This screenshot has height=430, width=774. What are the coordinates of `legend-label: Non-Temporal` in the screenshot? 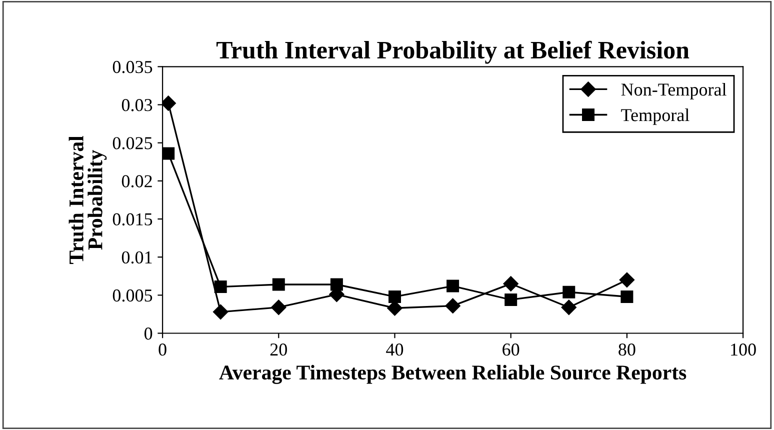 It's located at (673, 91).